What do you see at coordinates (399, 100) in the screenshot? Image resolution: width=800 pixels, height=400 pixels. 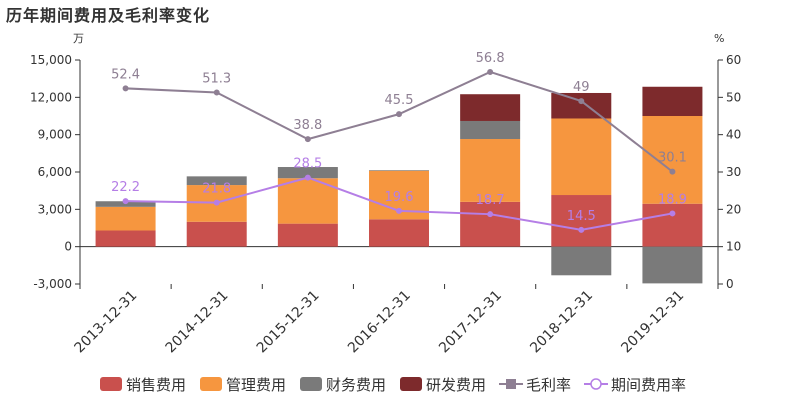 I see `data-label: 45.5` at bounding box center [399, 100].